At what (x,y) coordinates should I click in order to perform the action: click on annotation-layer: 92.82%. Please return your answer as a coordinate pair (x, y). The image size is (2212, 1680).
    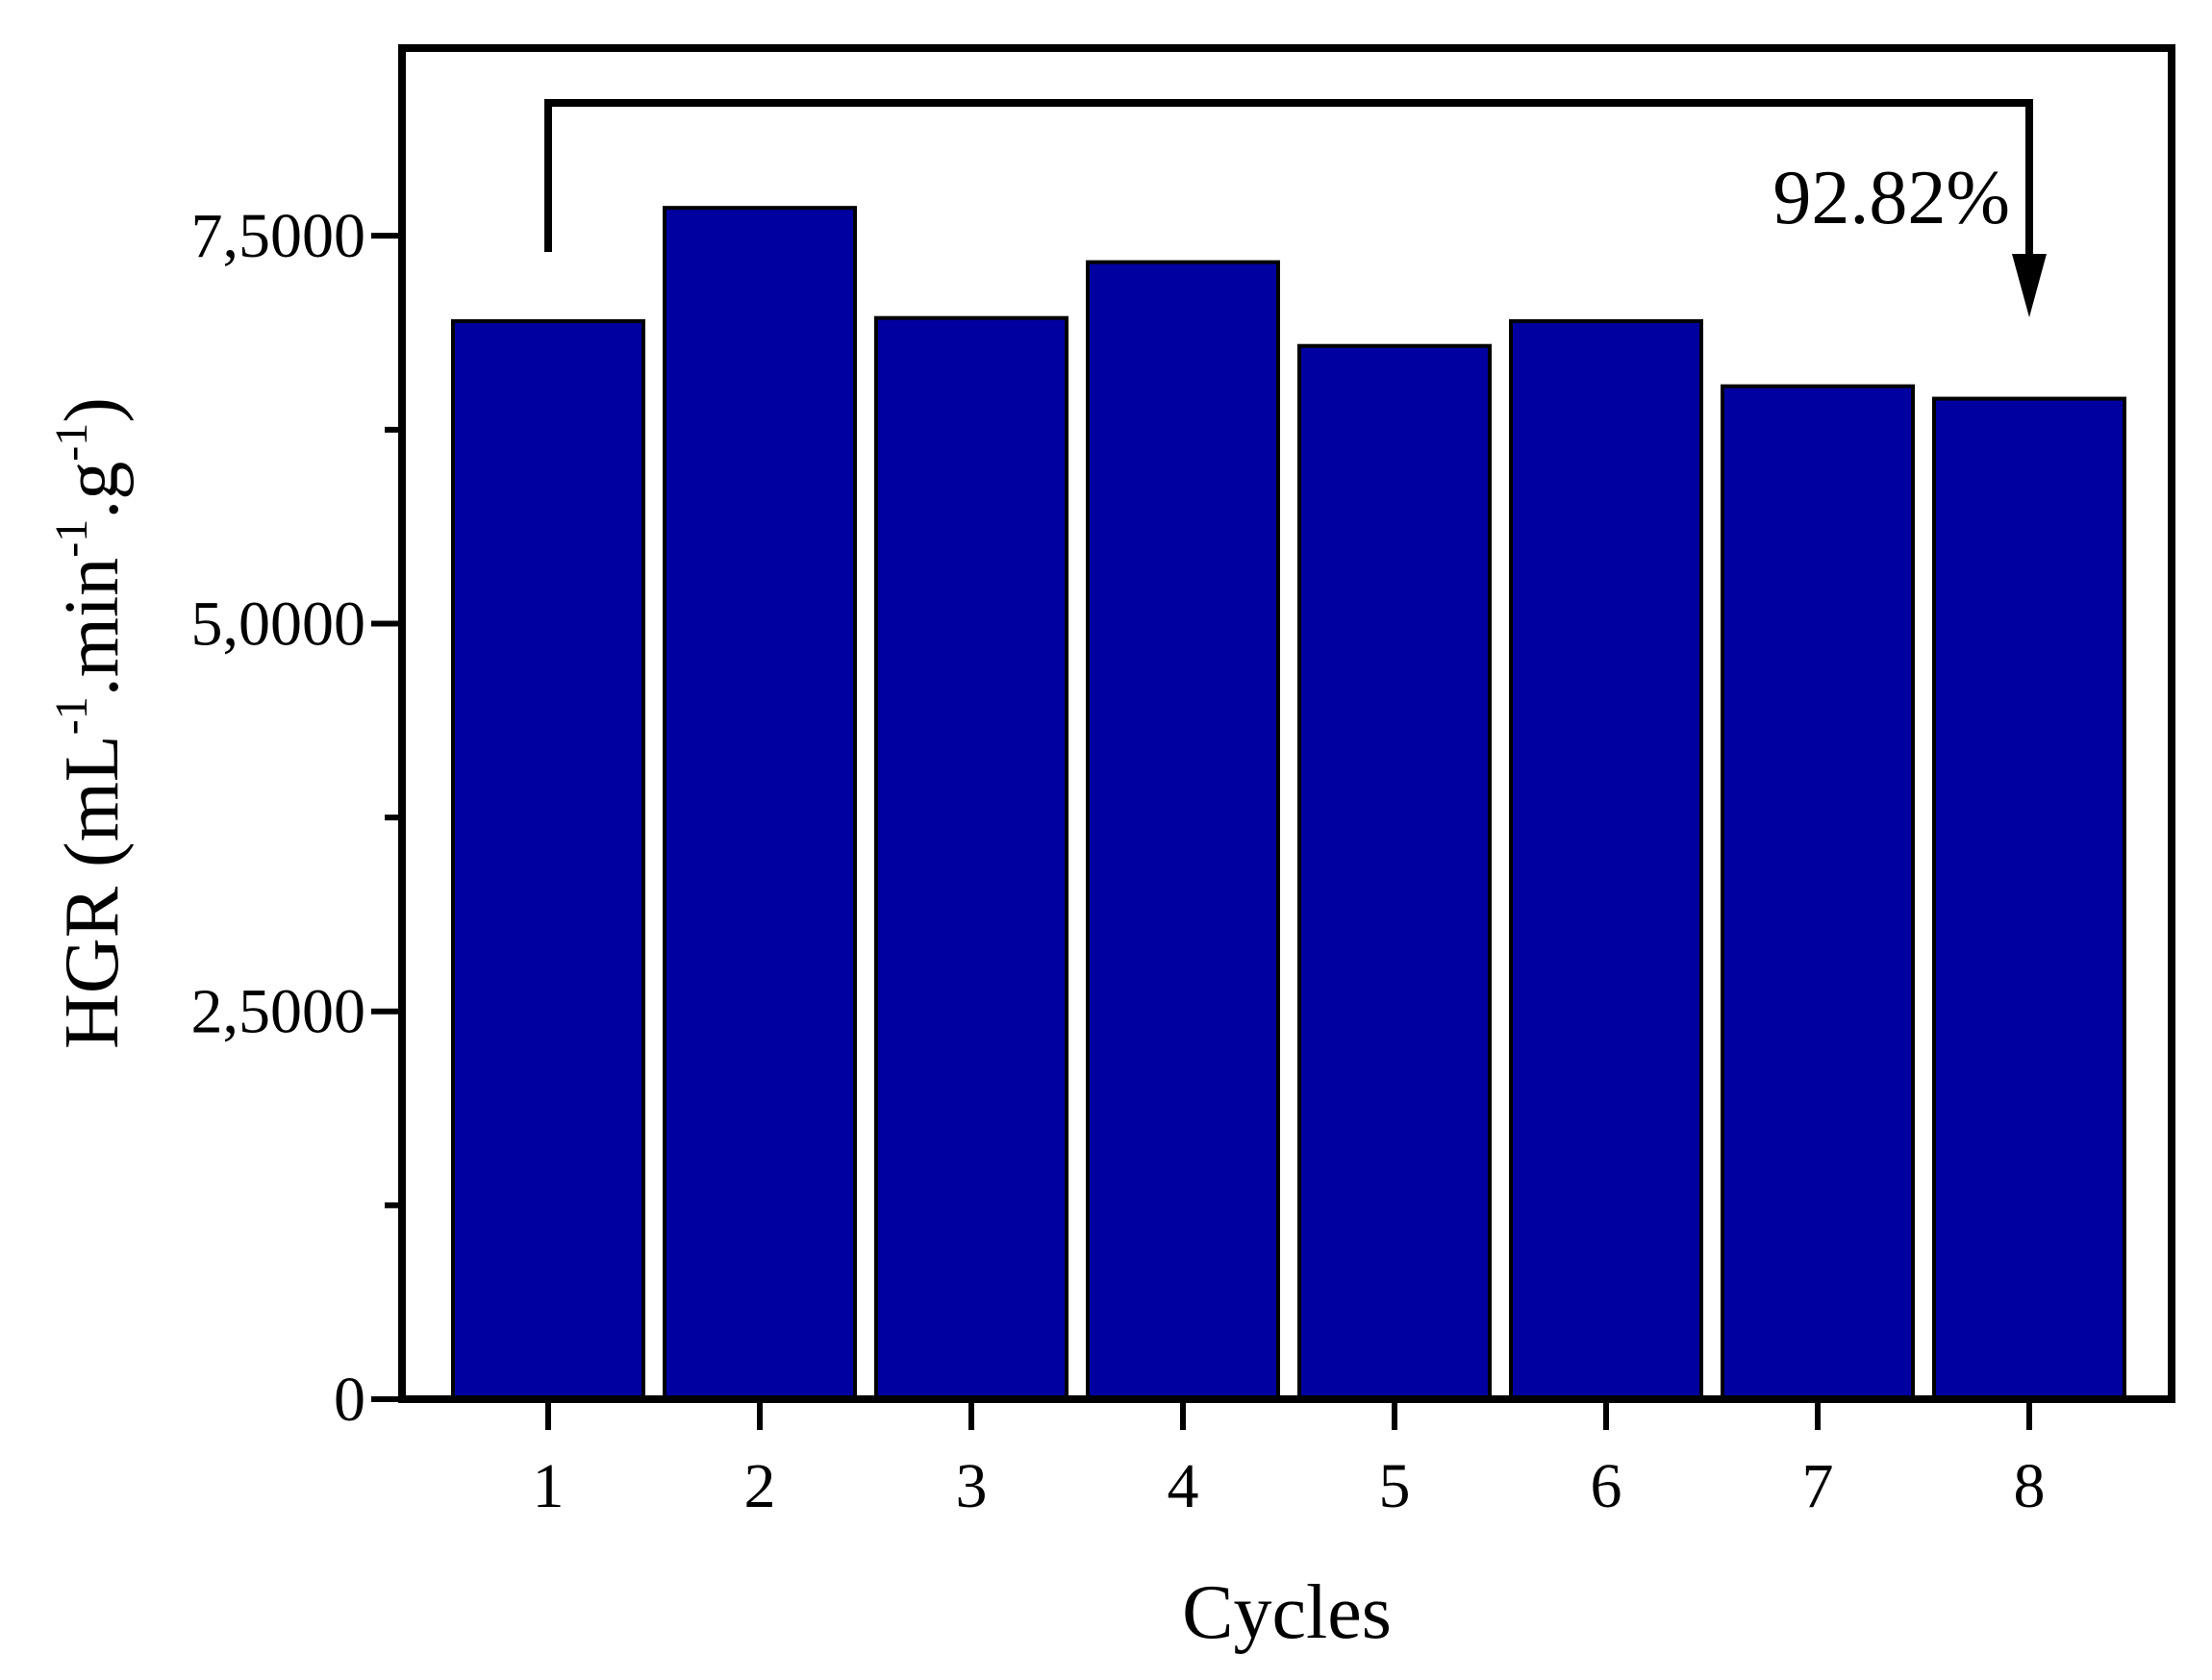
    Looking at the image, I should click on (1295, 208).